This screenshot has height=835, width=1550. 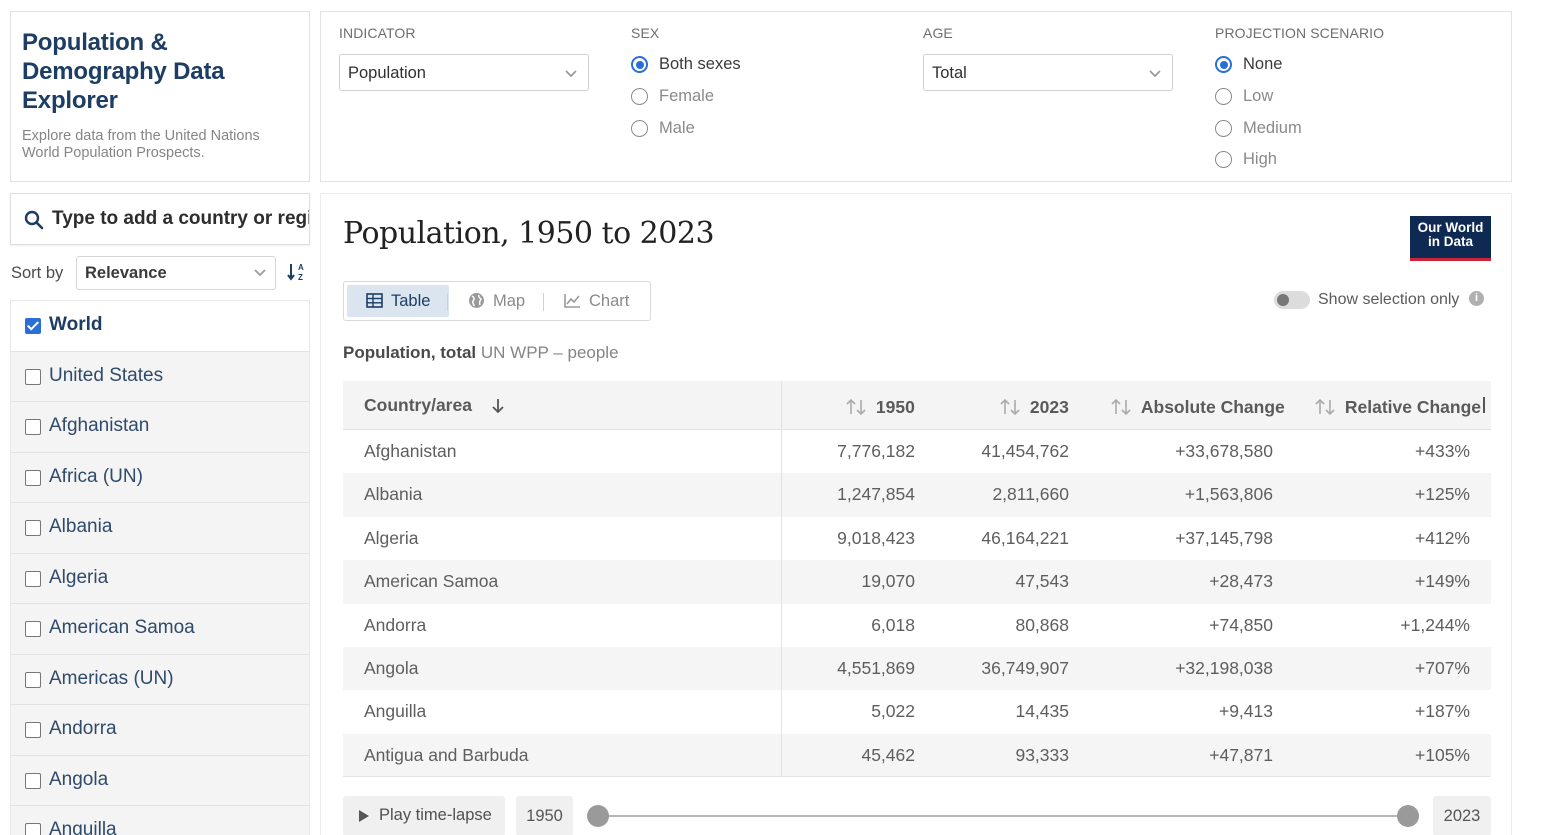 I want to click on entity-list-item: Afghanistan, so click(x=160, y=427).